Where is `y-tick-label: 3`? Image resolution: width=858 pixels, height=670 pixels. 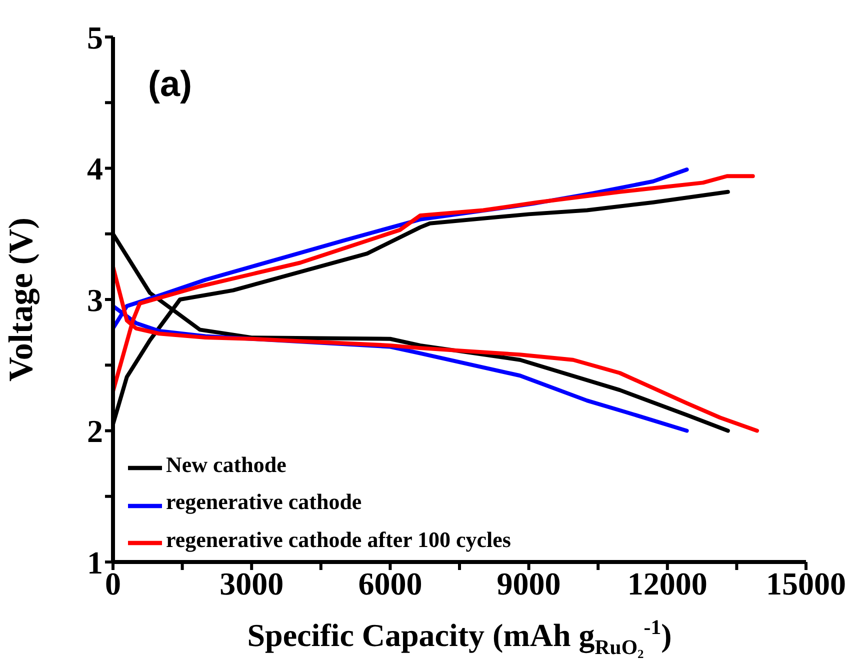 y-tick-label: 3 is located at coordinates (95, 300).